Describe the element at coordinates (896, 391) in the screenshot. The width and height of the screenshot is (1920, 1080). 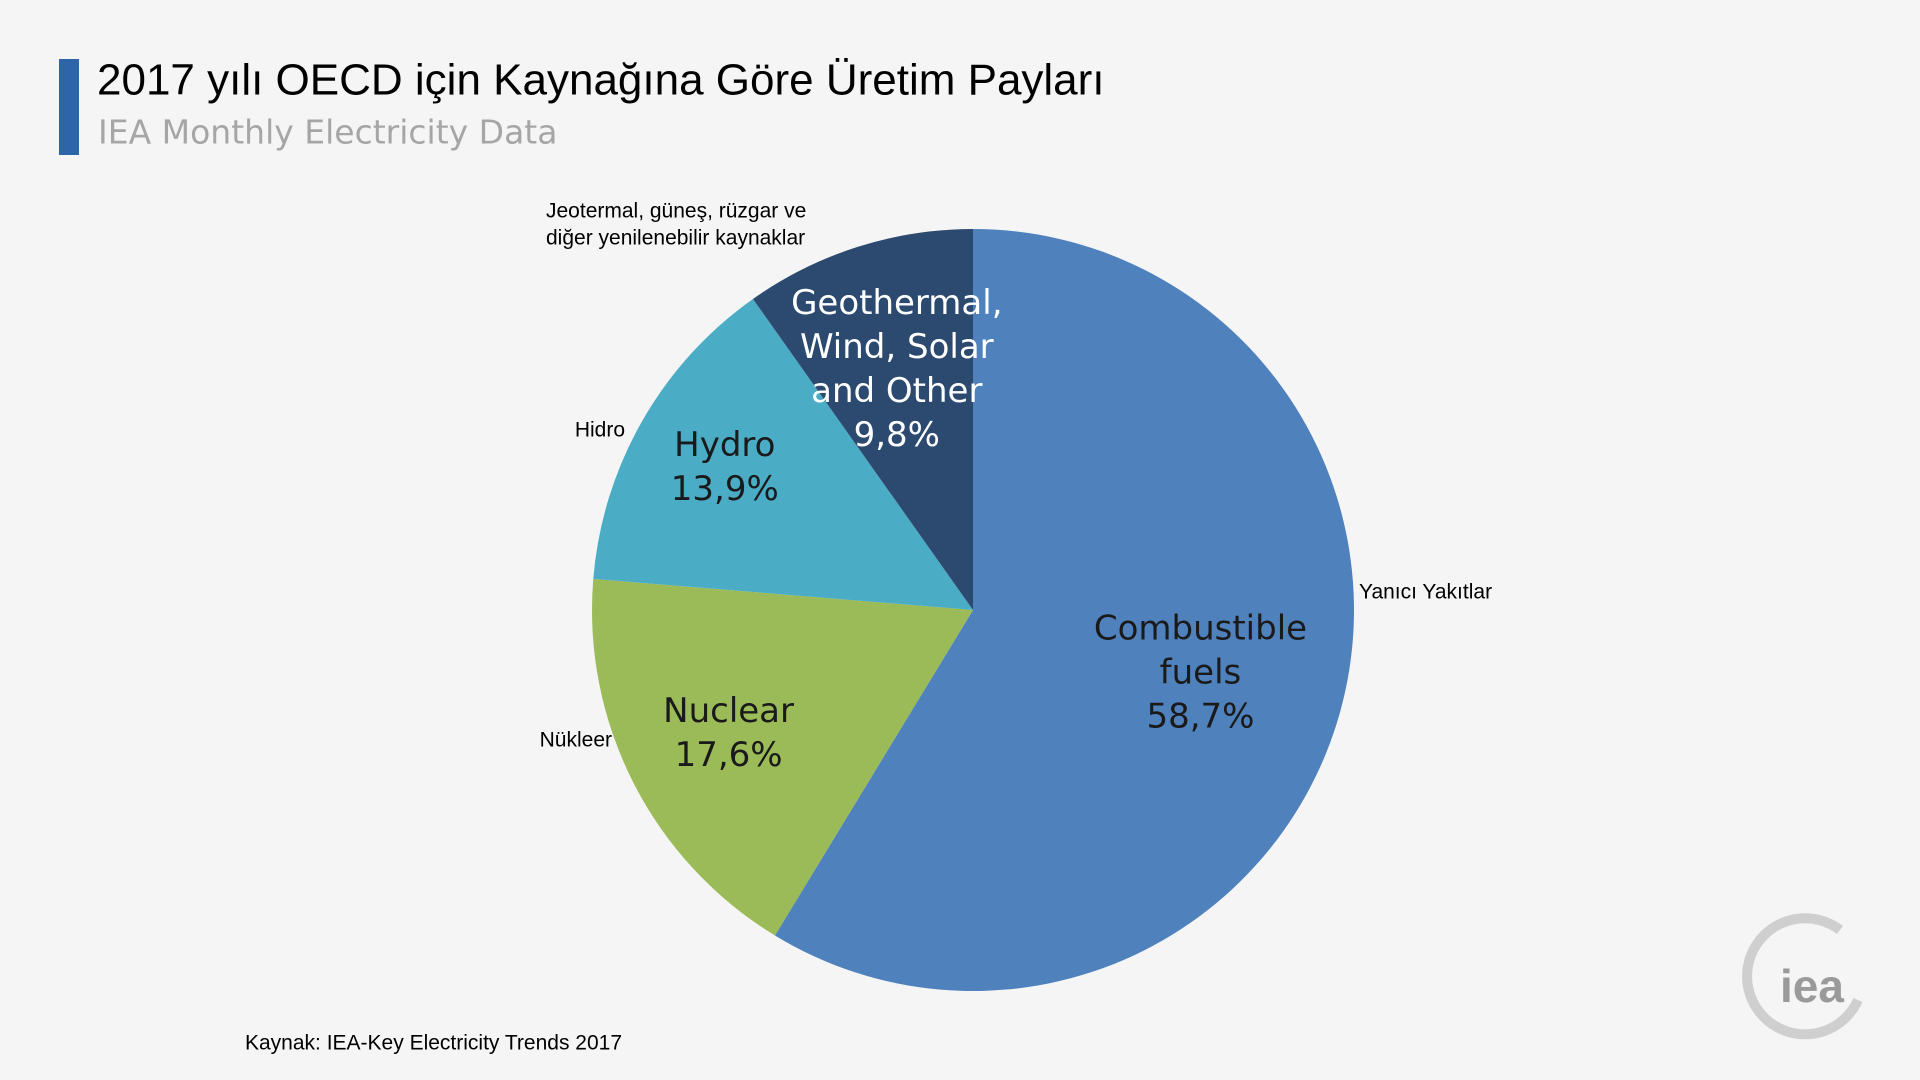
I see `slice-label: and Other` at that location.